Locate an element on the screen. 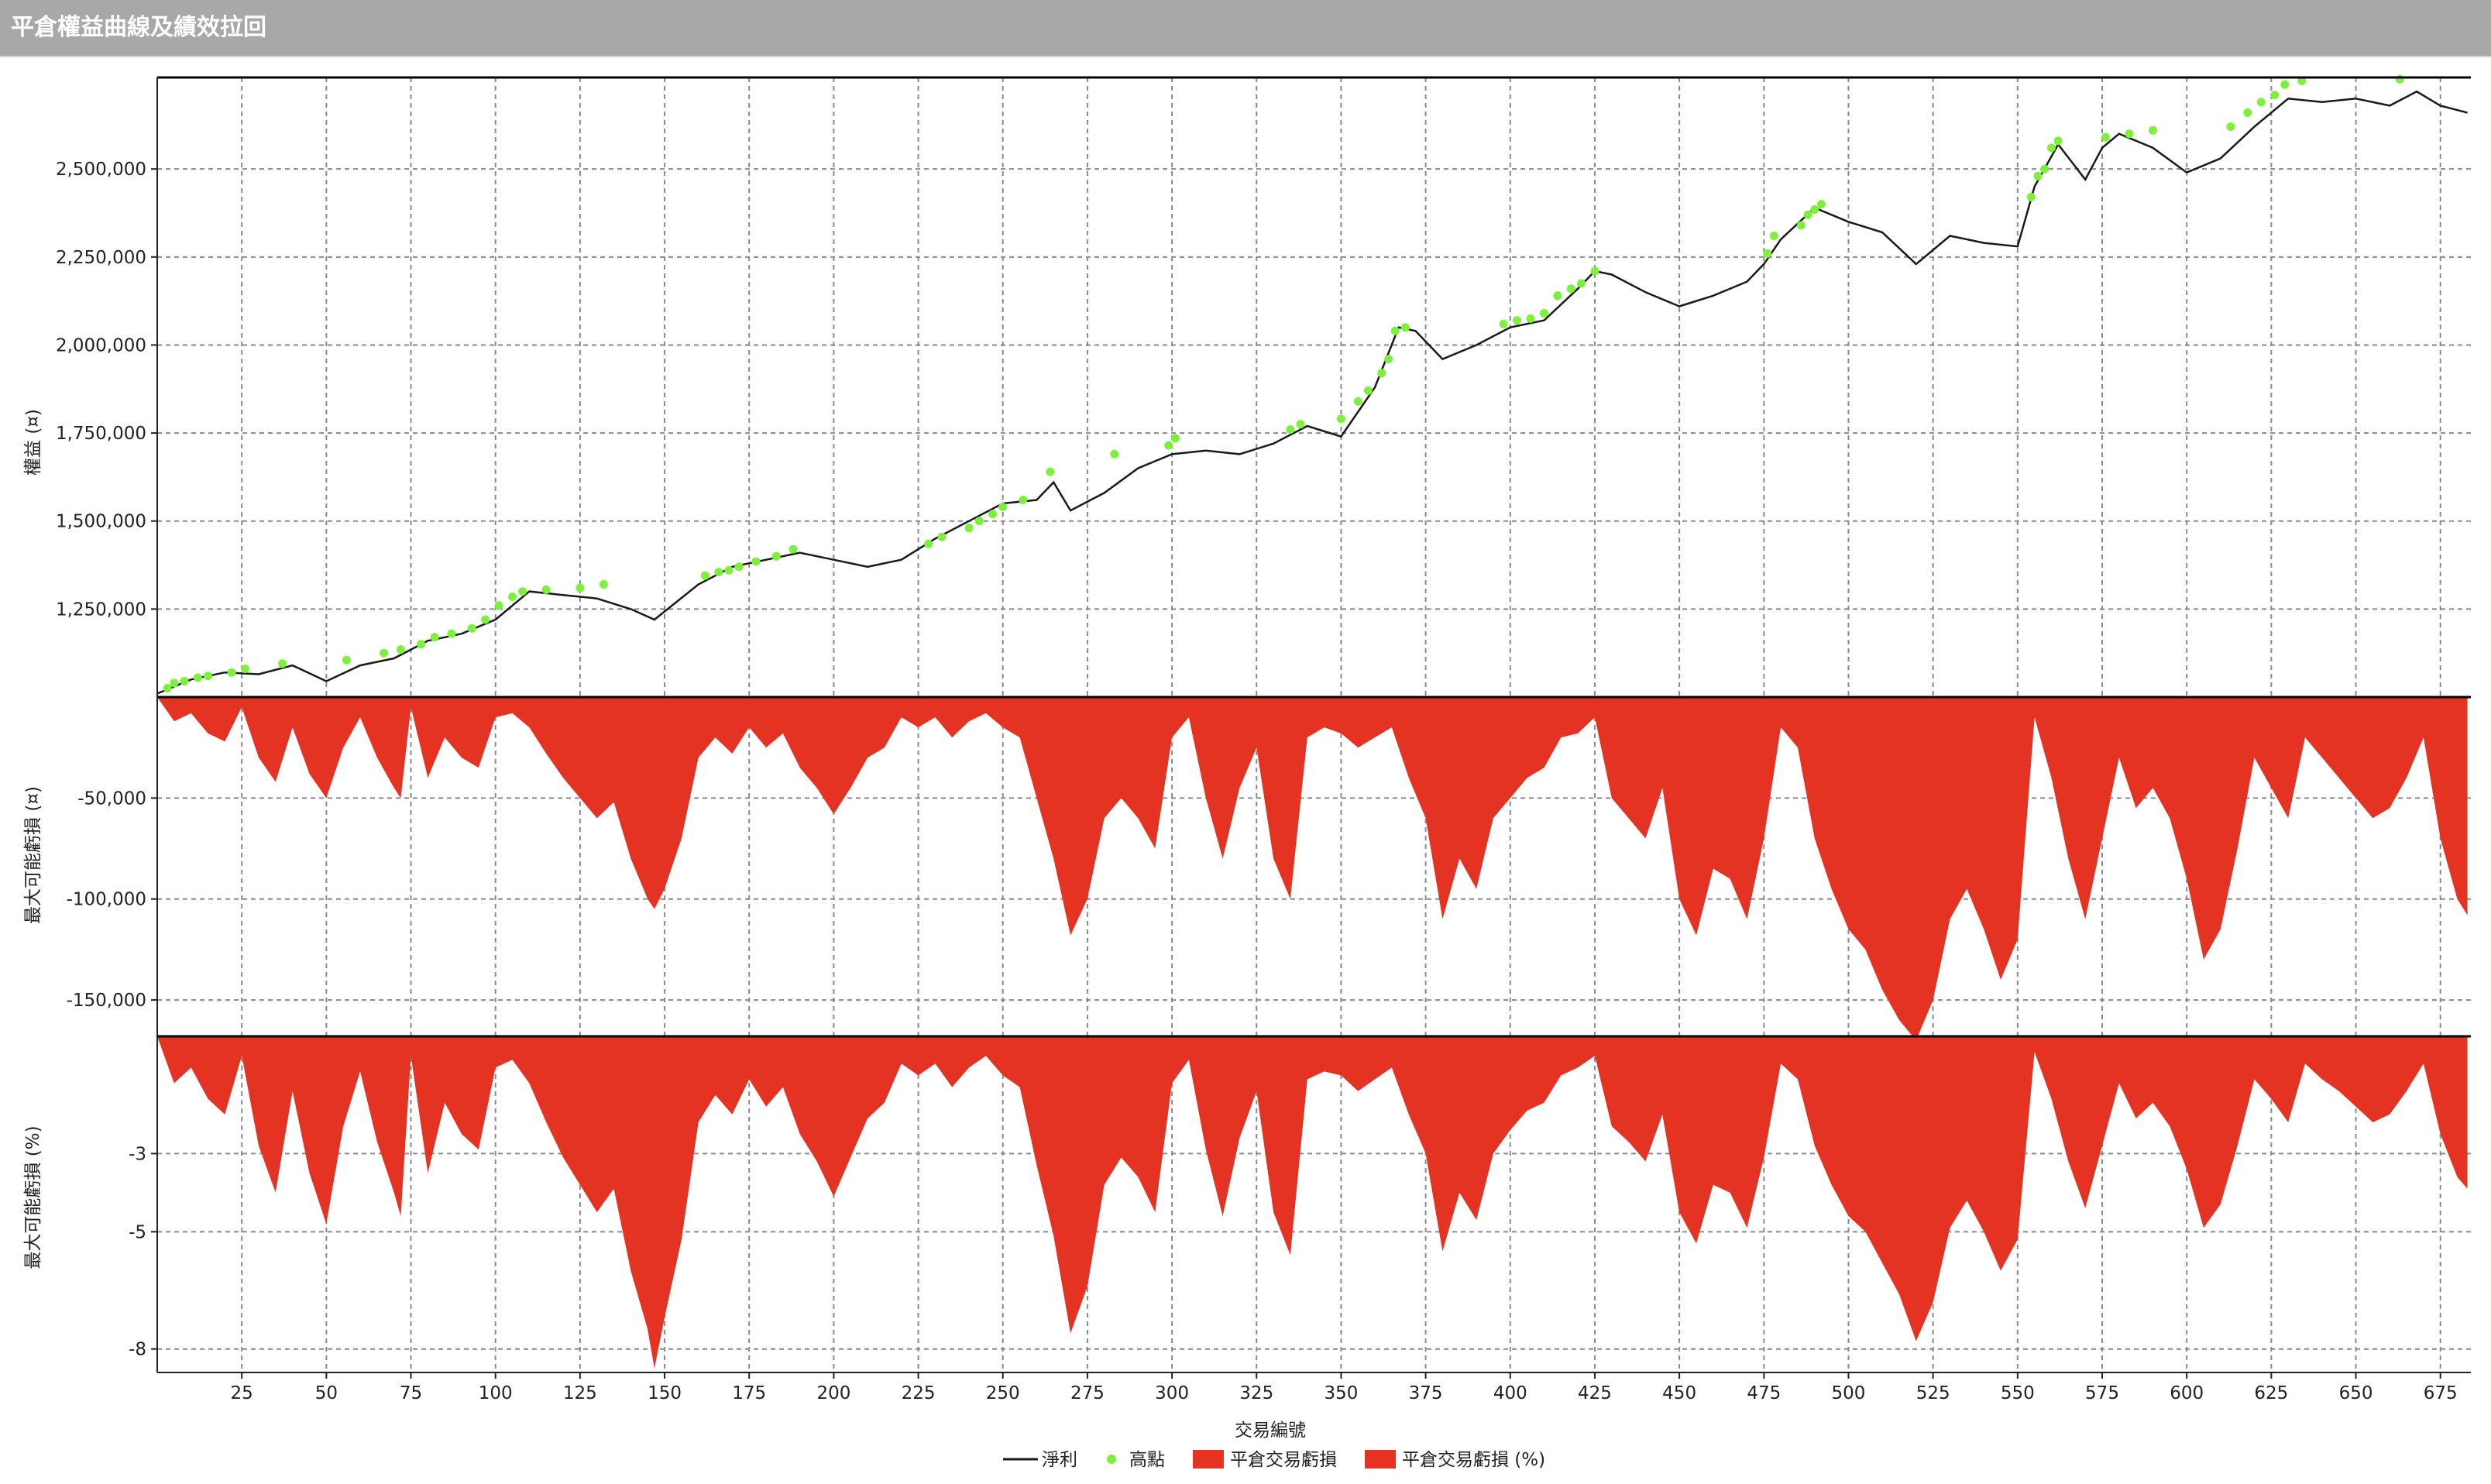 Image resolution: width=2491 pixels, height=1484 pixels. x-axis-title: 交易編號 is located at coordinates (1270, 1430).